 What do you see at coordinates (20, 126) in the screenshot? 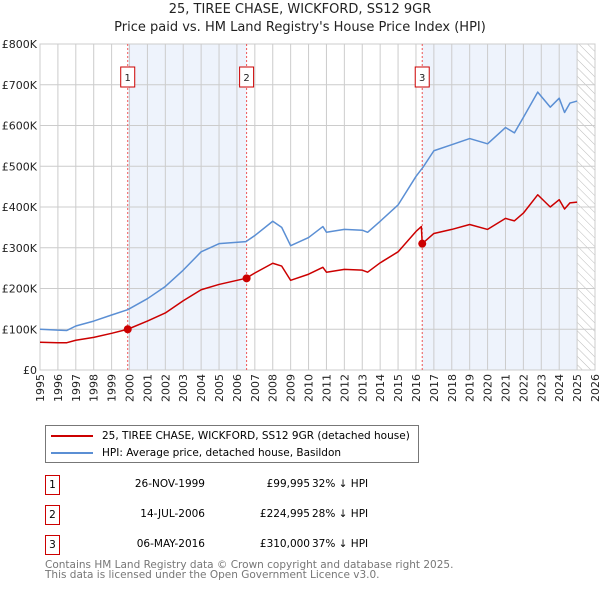
I see `y-tick-label: £600K` at bounding box center [20, 126].